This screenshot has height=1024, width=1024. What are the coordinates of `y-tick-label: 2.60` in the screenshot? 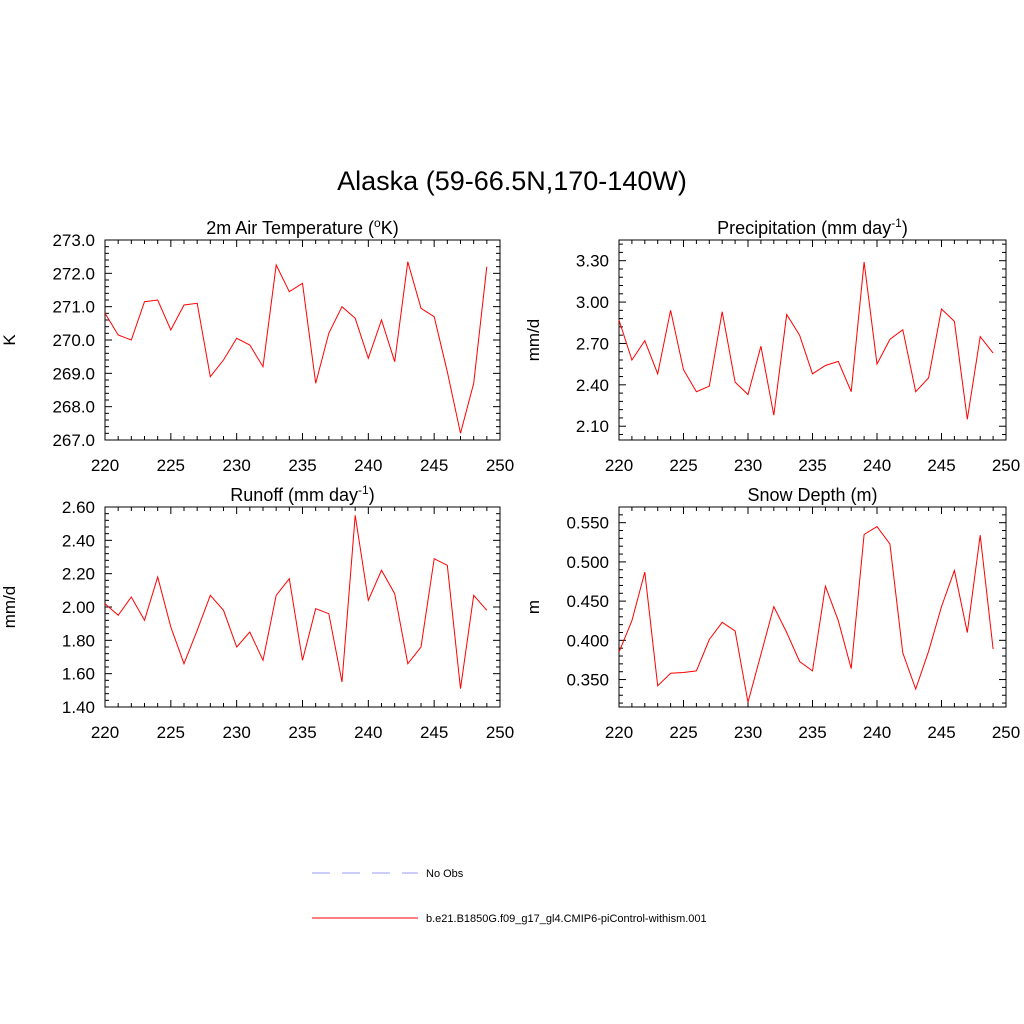 It's located at (78, 507).